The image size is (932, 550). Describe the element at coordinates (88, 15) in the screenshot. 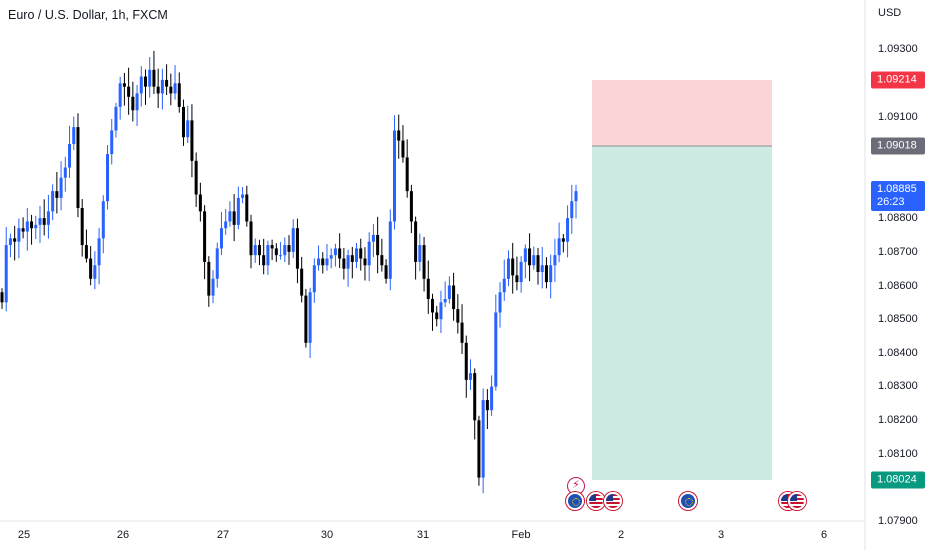

I see `chart-title: Euro / U.S. Dollar, 1h, FXCM` at that location.